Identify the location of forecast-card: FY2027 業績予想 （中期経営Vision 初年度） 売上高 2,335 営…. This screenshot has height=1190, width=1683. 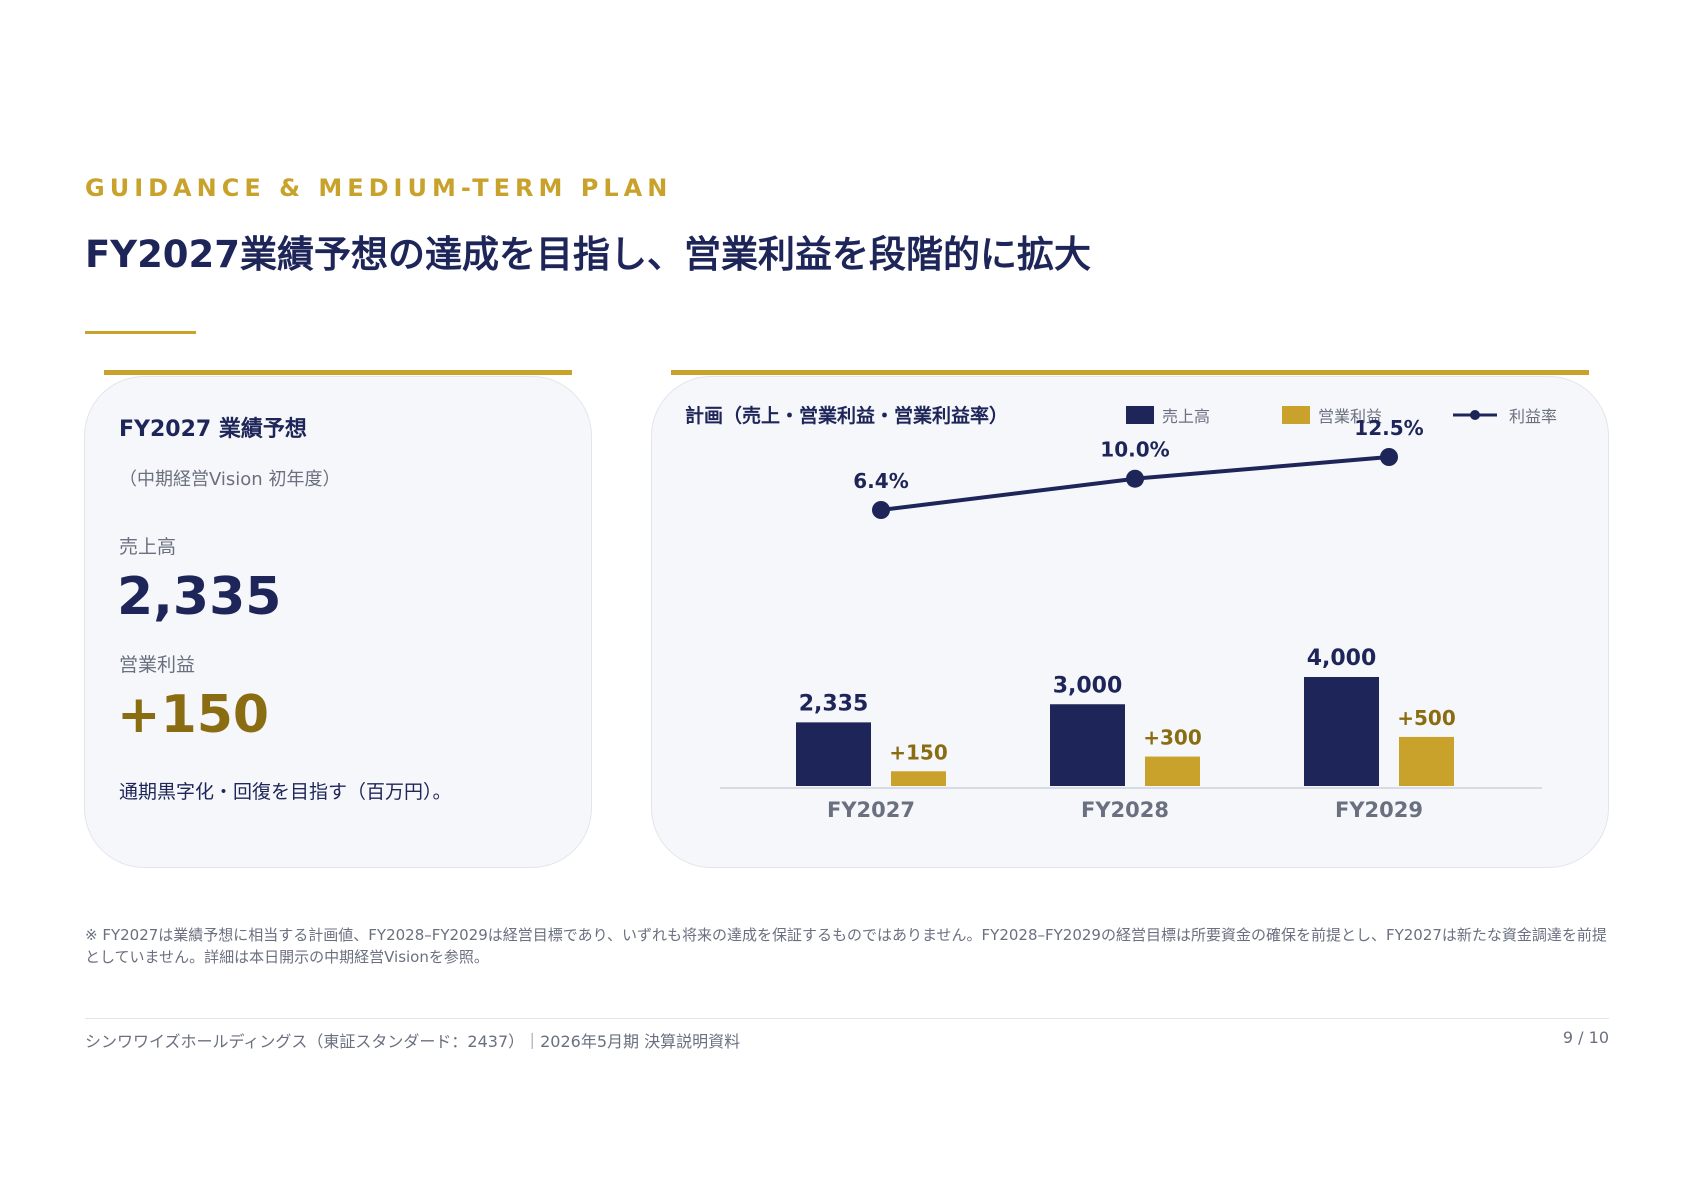
(338, 622).